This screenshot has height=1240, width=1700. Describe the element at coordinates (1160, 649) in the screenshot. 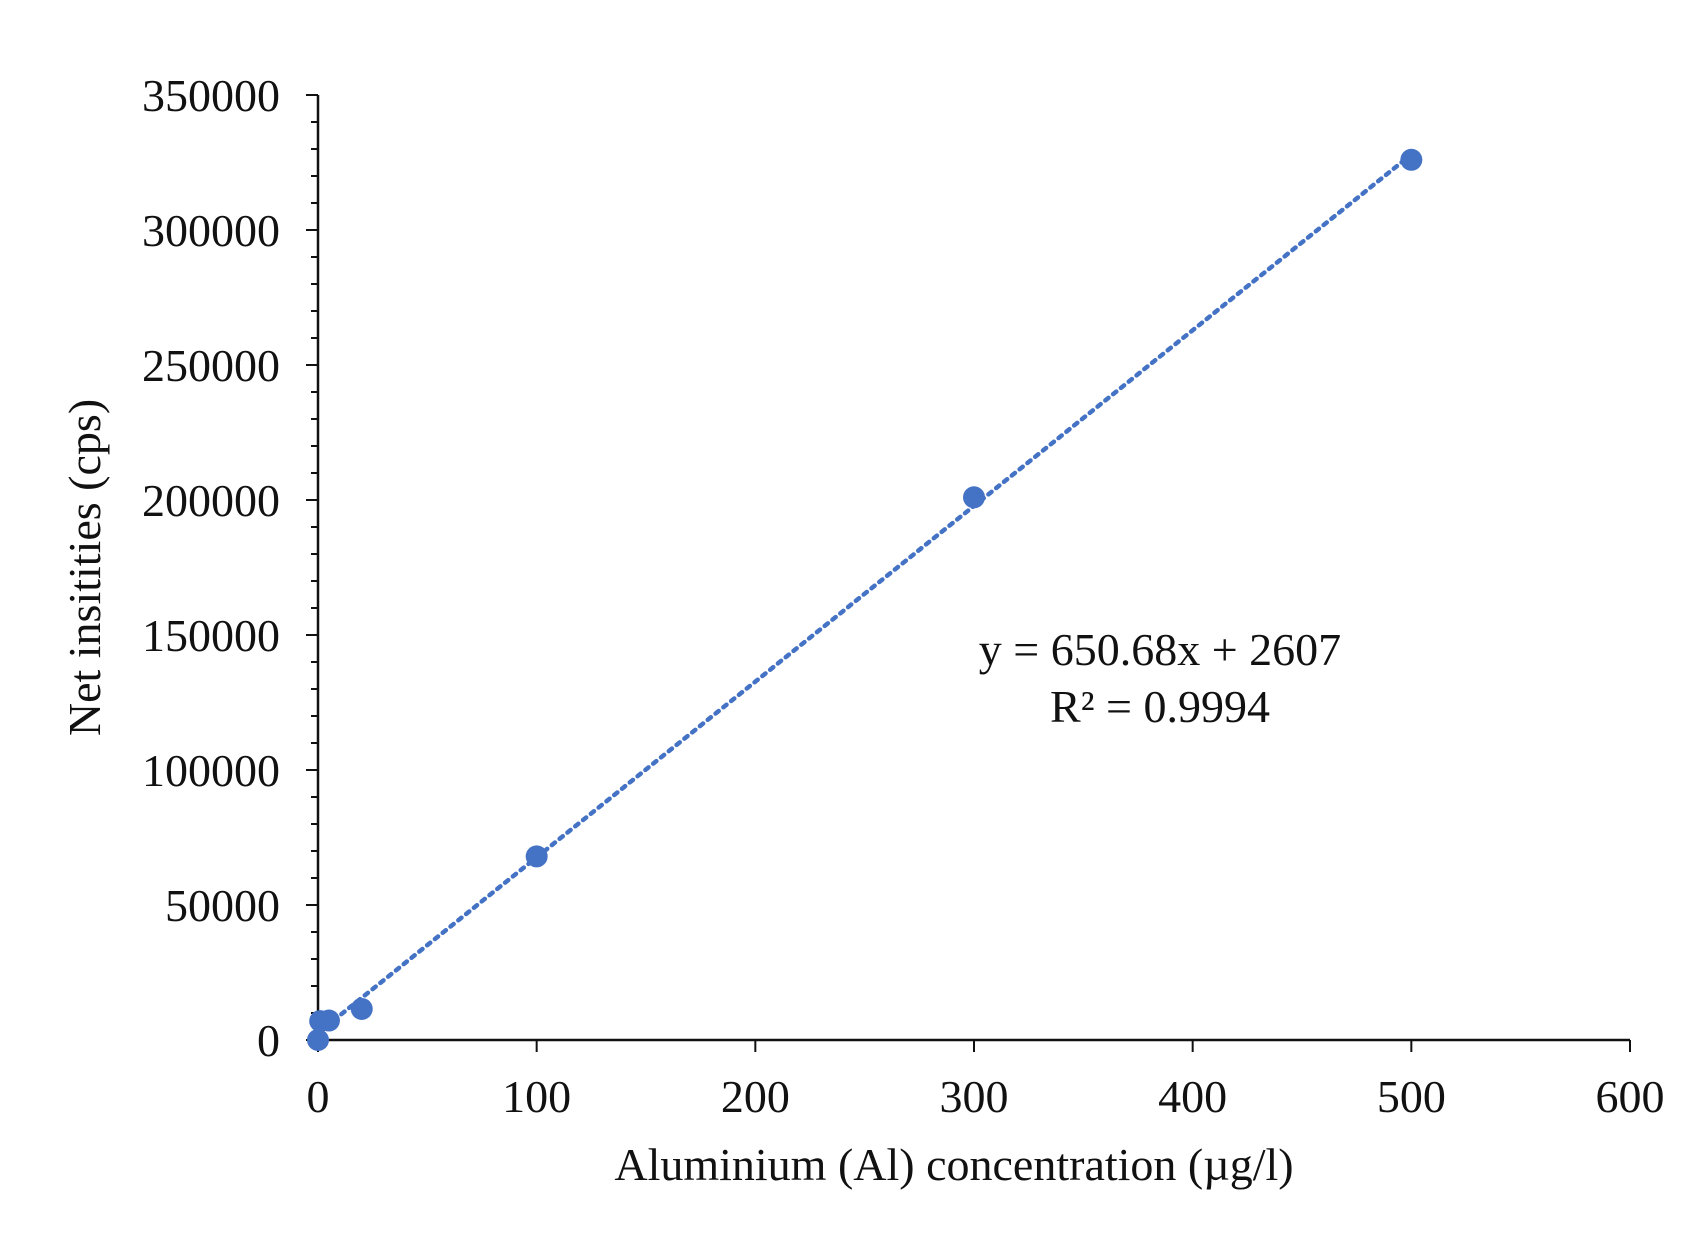

I see `trendline-equation: y = 650.68x + 2607` at that location.